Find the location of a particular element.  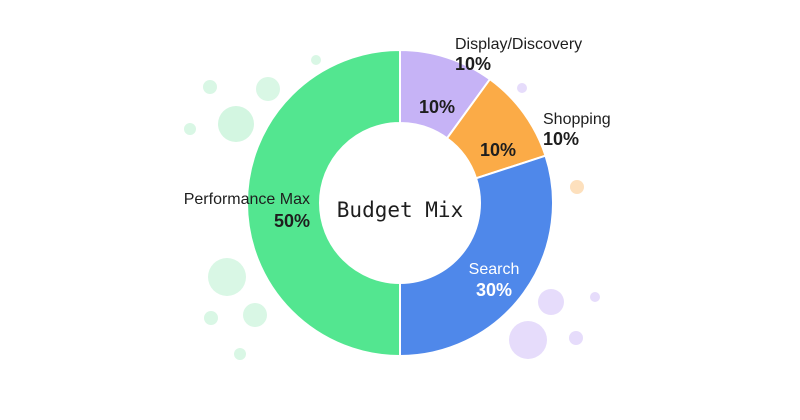

slice-name-label: Performance Max is located at coordinates (247, 199).